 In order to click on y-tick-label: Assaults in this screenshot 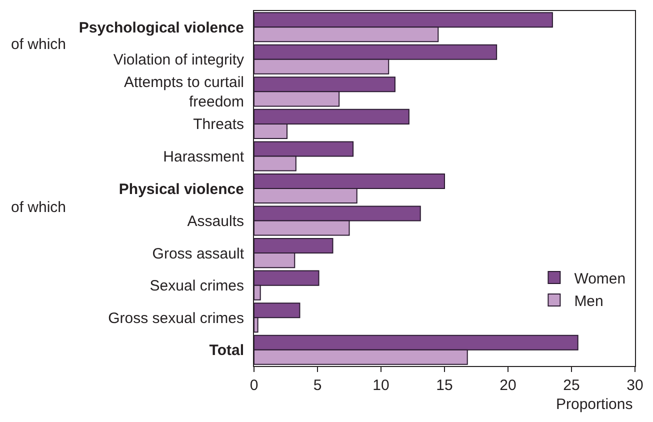, I will do `click(215, 221)`.